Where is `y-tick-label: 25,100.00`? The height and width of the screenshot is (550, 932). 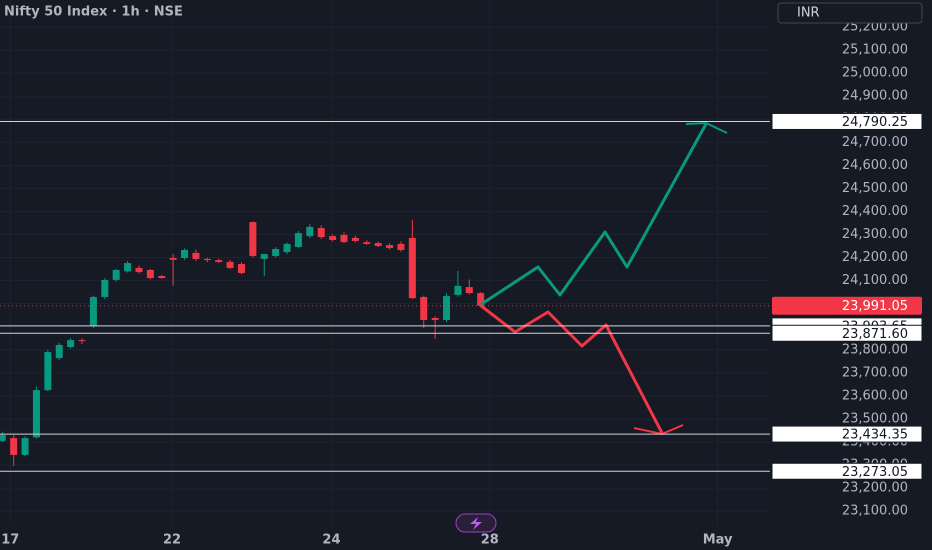
y-tick-label: 25,100.00 is located at coordinates (875, 50).